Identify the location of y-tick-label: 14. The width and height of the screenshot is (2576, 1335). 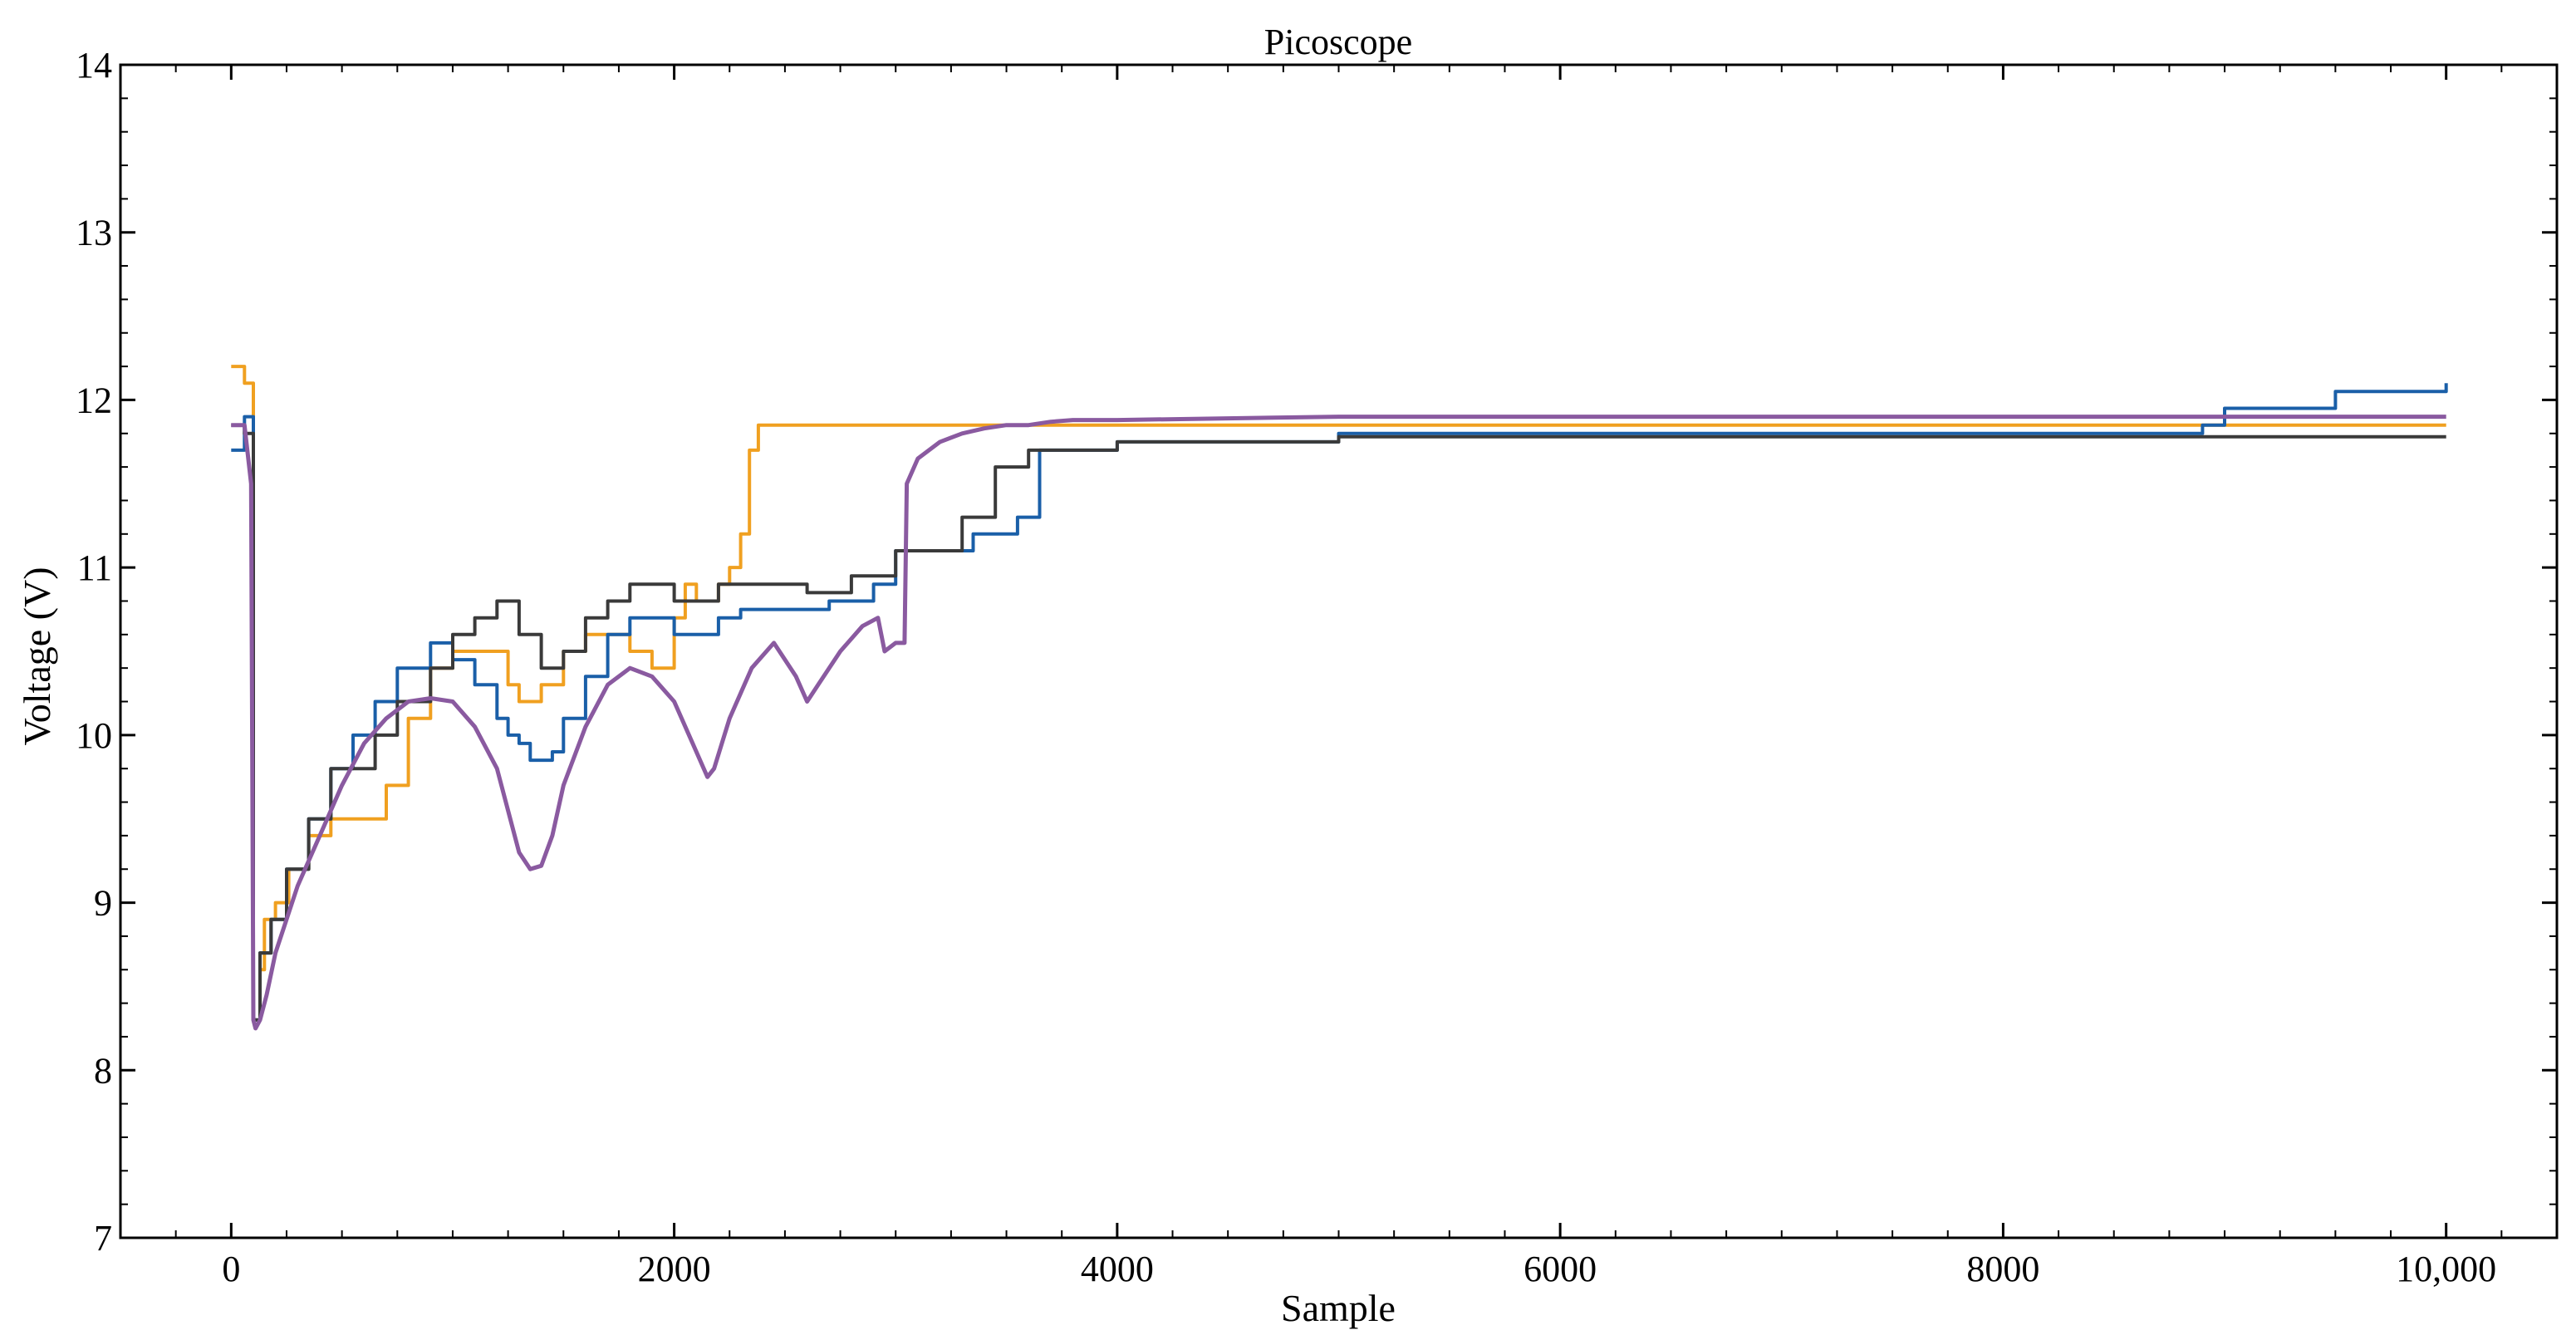
(94, 65).